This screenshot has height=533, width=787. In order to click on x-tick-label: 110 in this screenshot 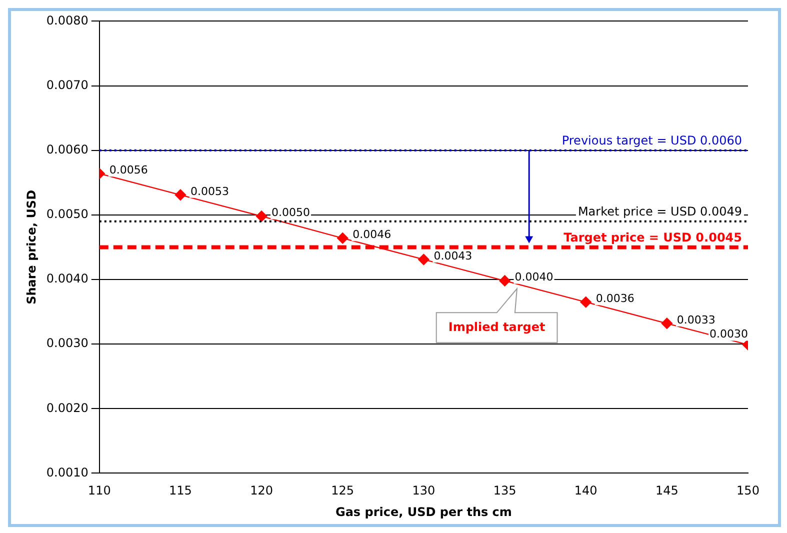, I will do `click(99, 491)`.